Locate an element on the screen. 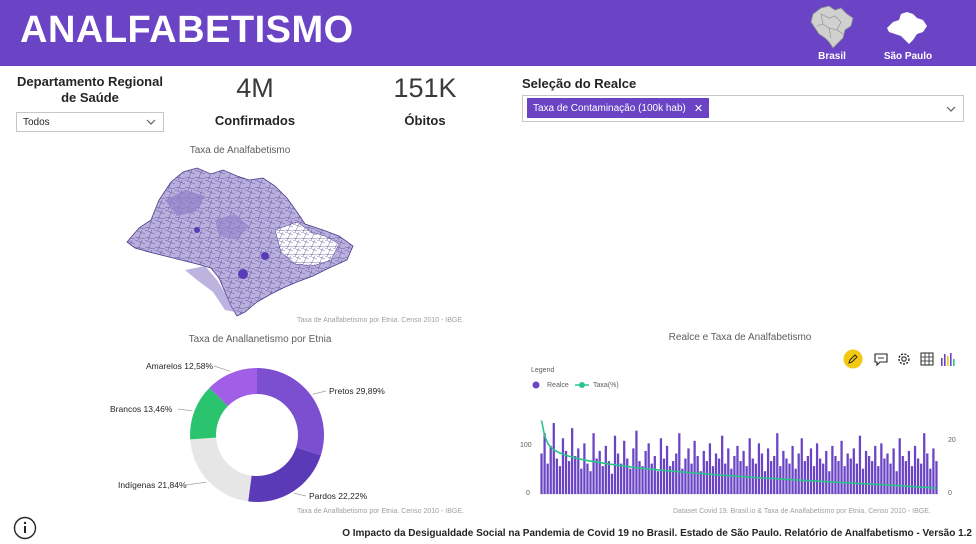 This screenshot has height=544, width=976. nav-button-brasil: Brasil is located at coordinates (832, 34).